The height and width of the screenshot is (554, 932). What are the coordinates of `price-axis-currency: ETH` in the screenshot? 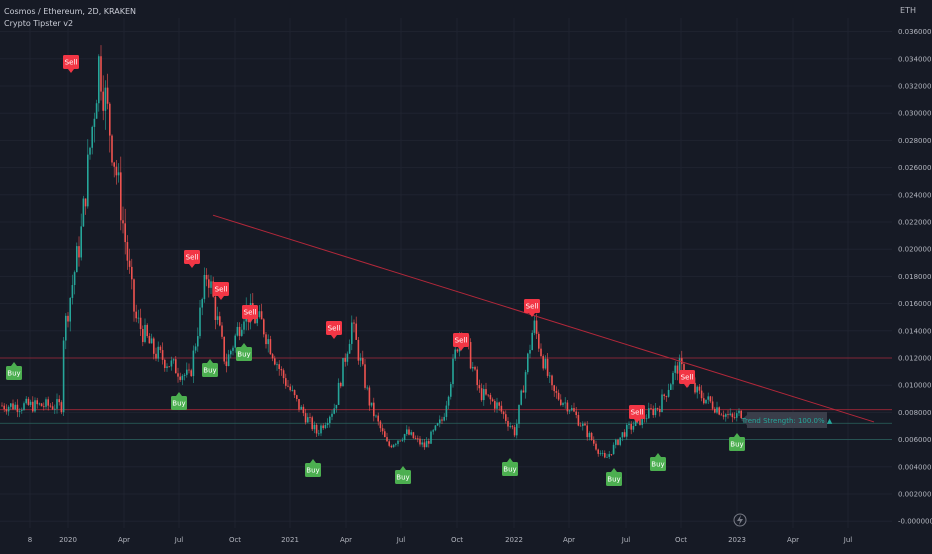 It's located at (908, 10).